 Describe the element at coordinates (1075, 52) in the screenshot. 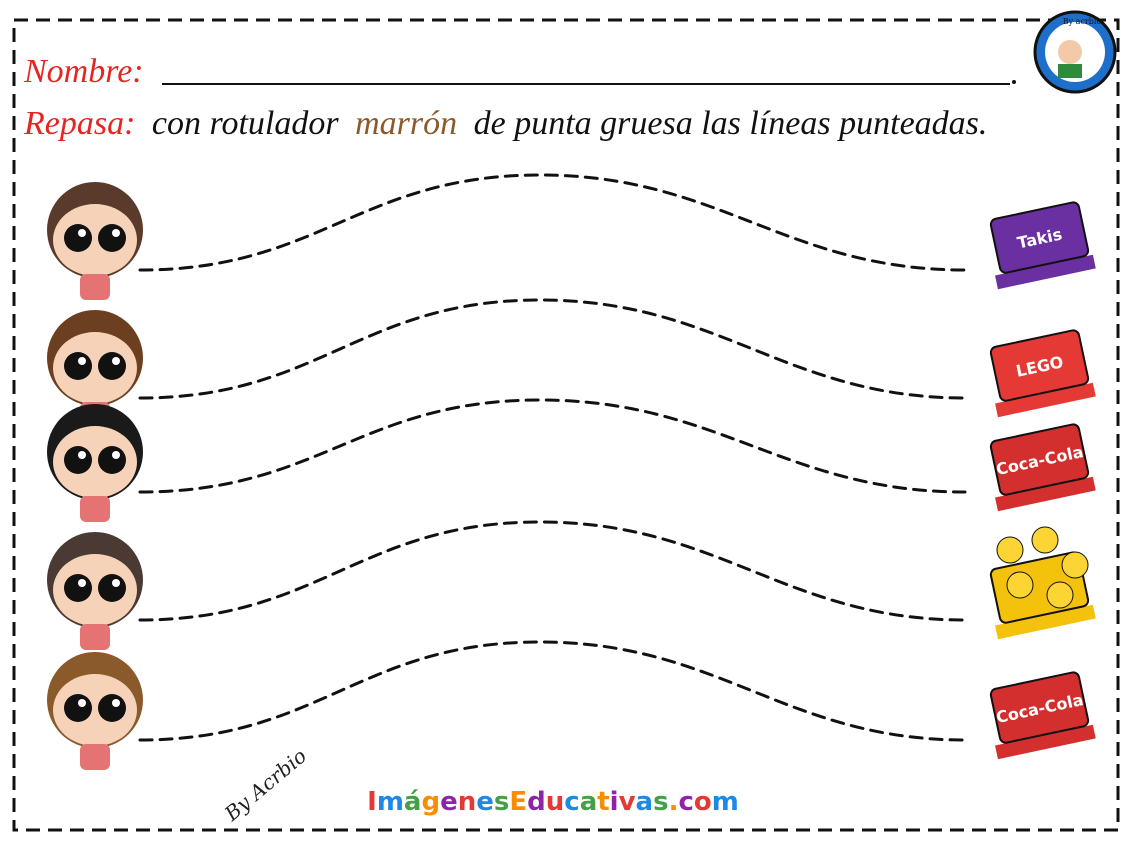

I see `logo: By acrbio` at that location.